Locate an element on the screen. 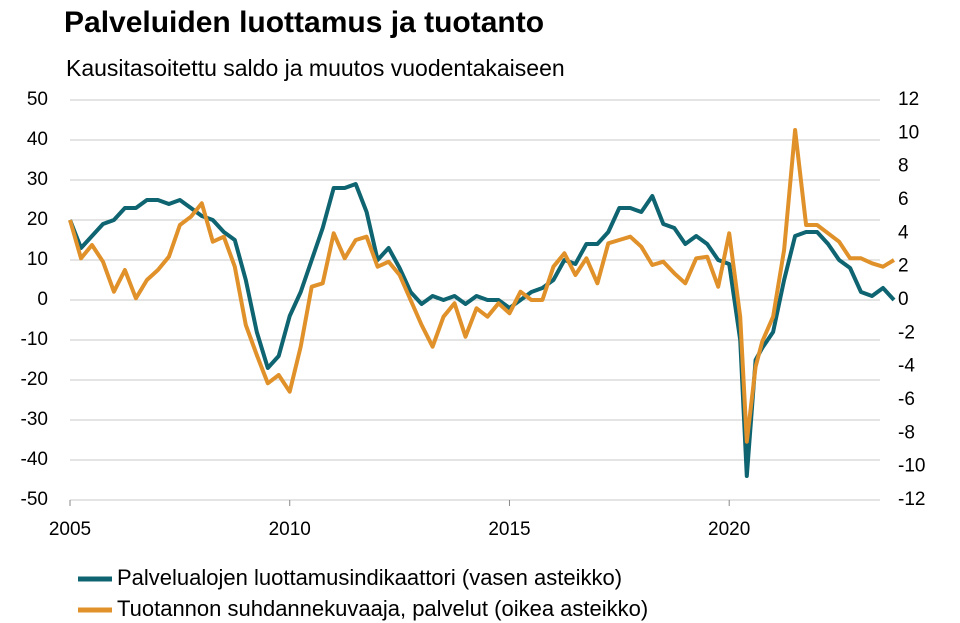 The image size is (960, 623). y2-tick-label: 2 is located at coordinates (903, 266).